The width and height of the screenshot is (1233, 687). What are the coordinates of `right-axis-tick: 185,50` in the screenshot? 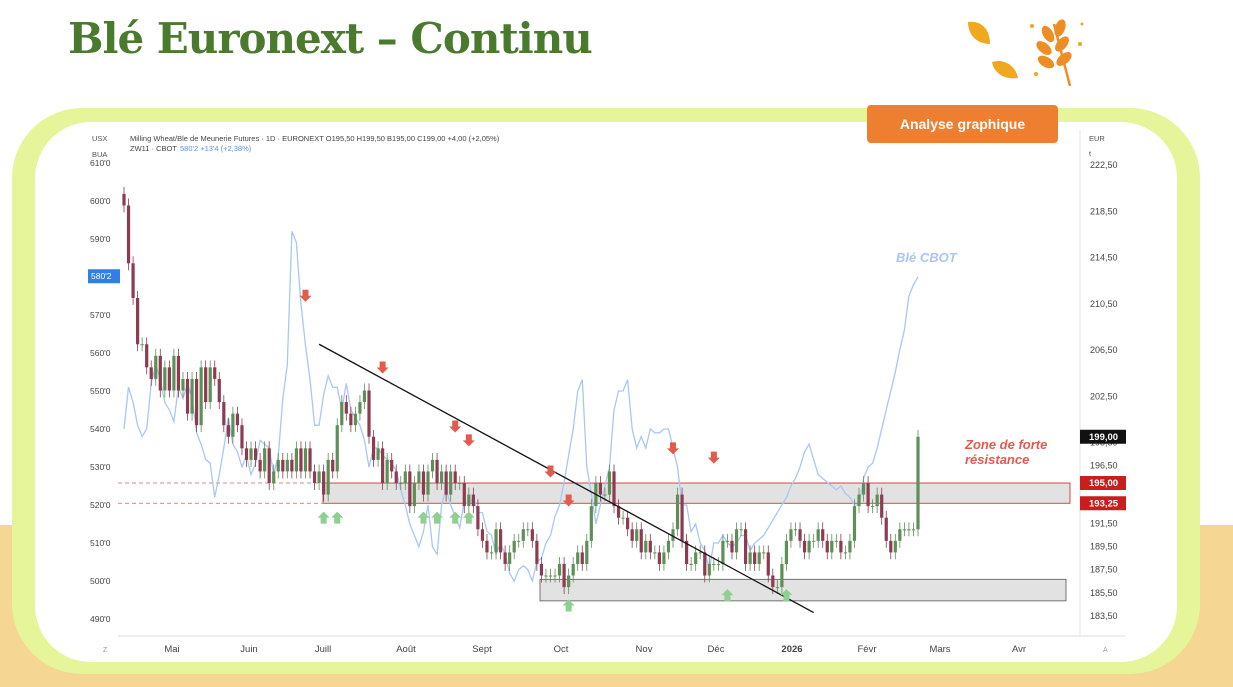 It's located at (1104, 593).